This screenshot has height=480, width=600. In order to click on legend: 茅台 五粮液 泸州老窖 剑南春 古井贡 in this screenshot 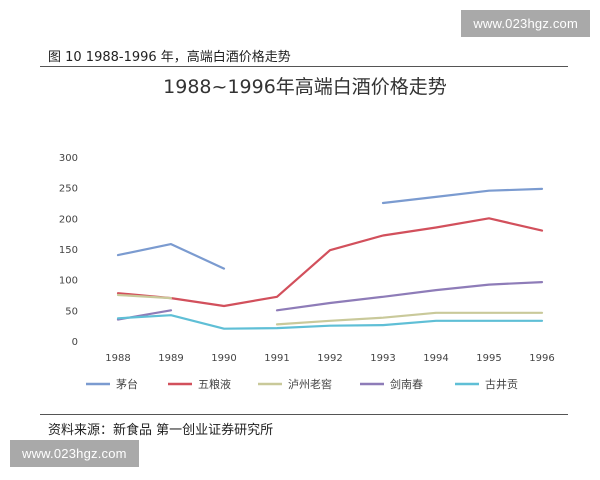, I will do `click(302, 384)`.